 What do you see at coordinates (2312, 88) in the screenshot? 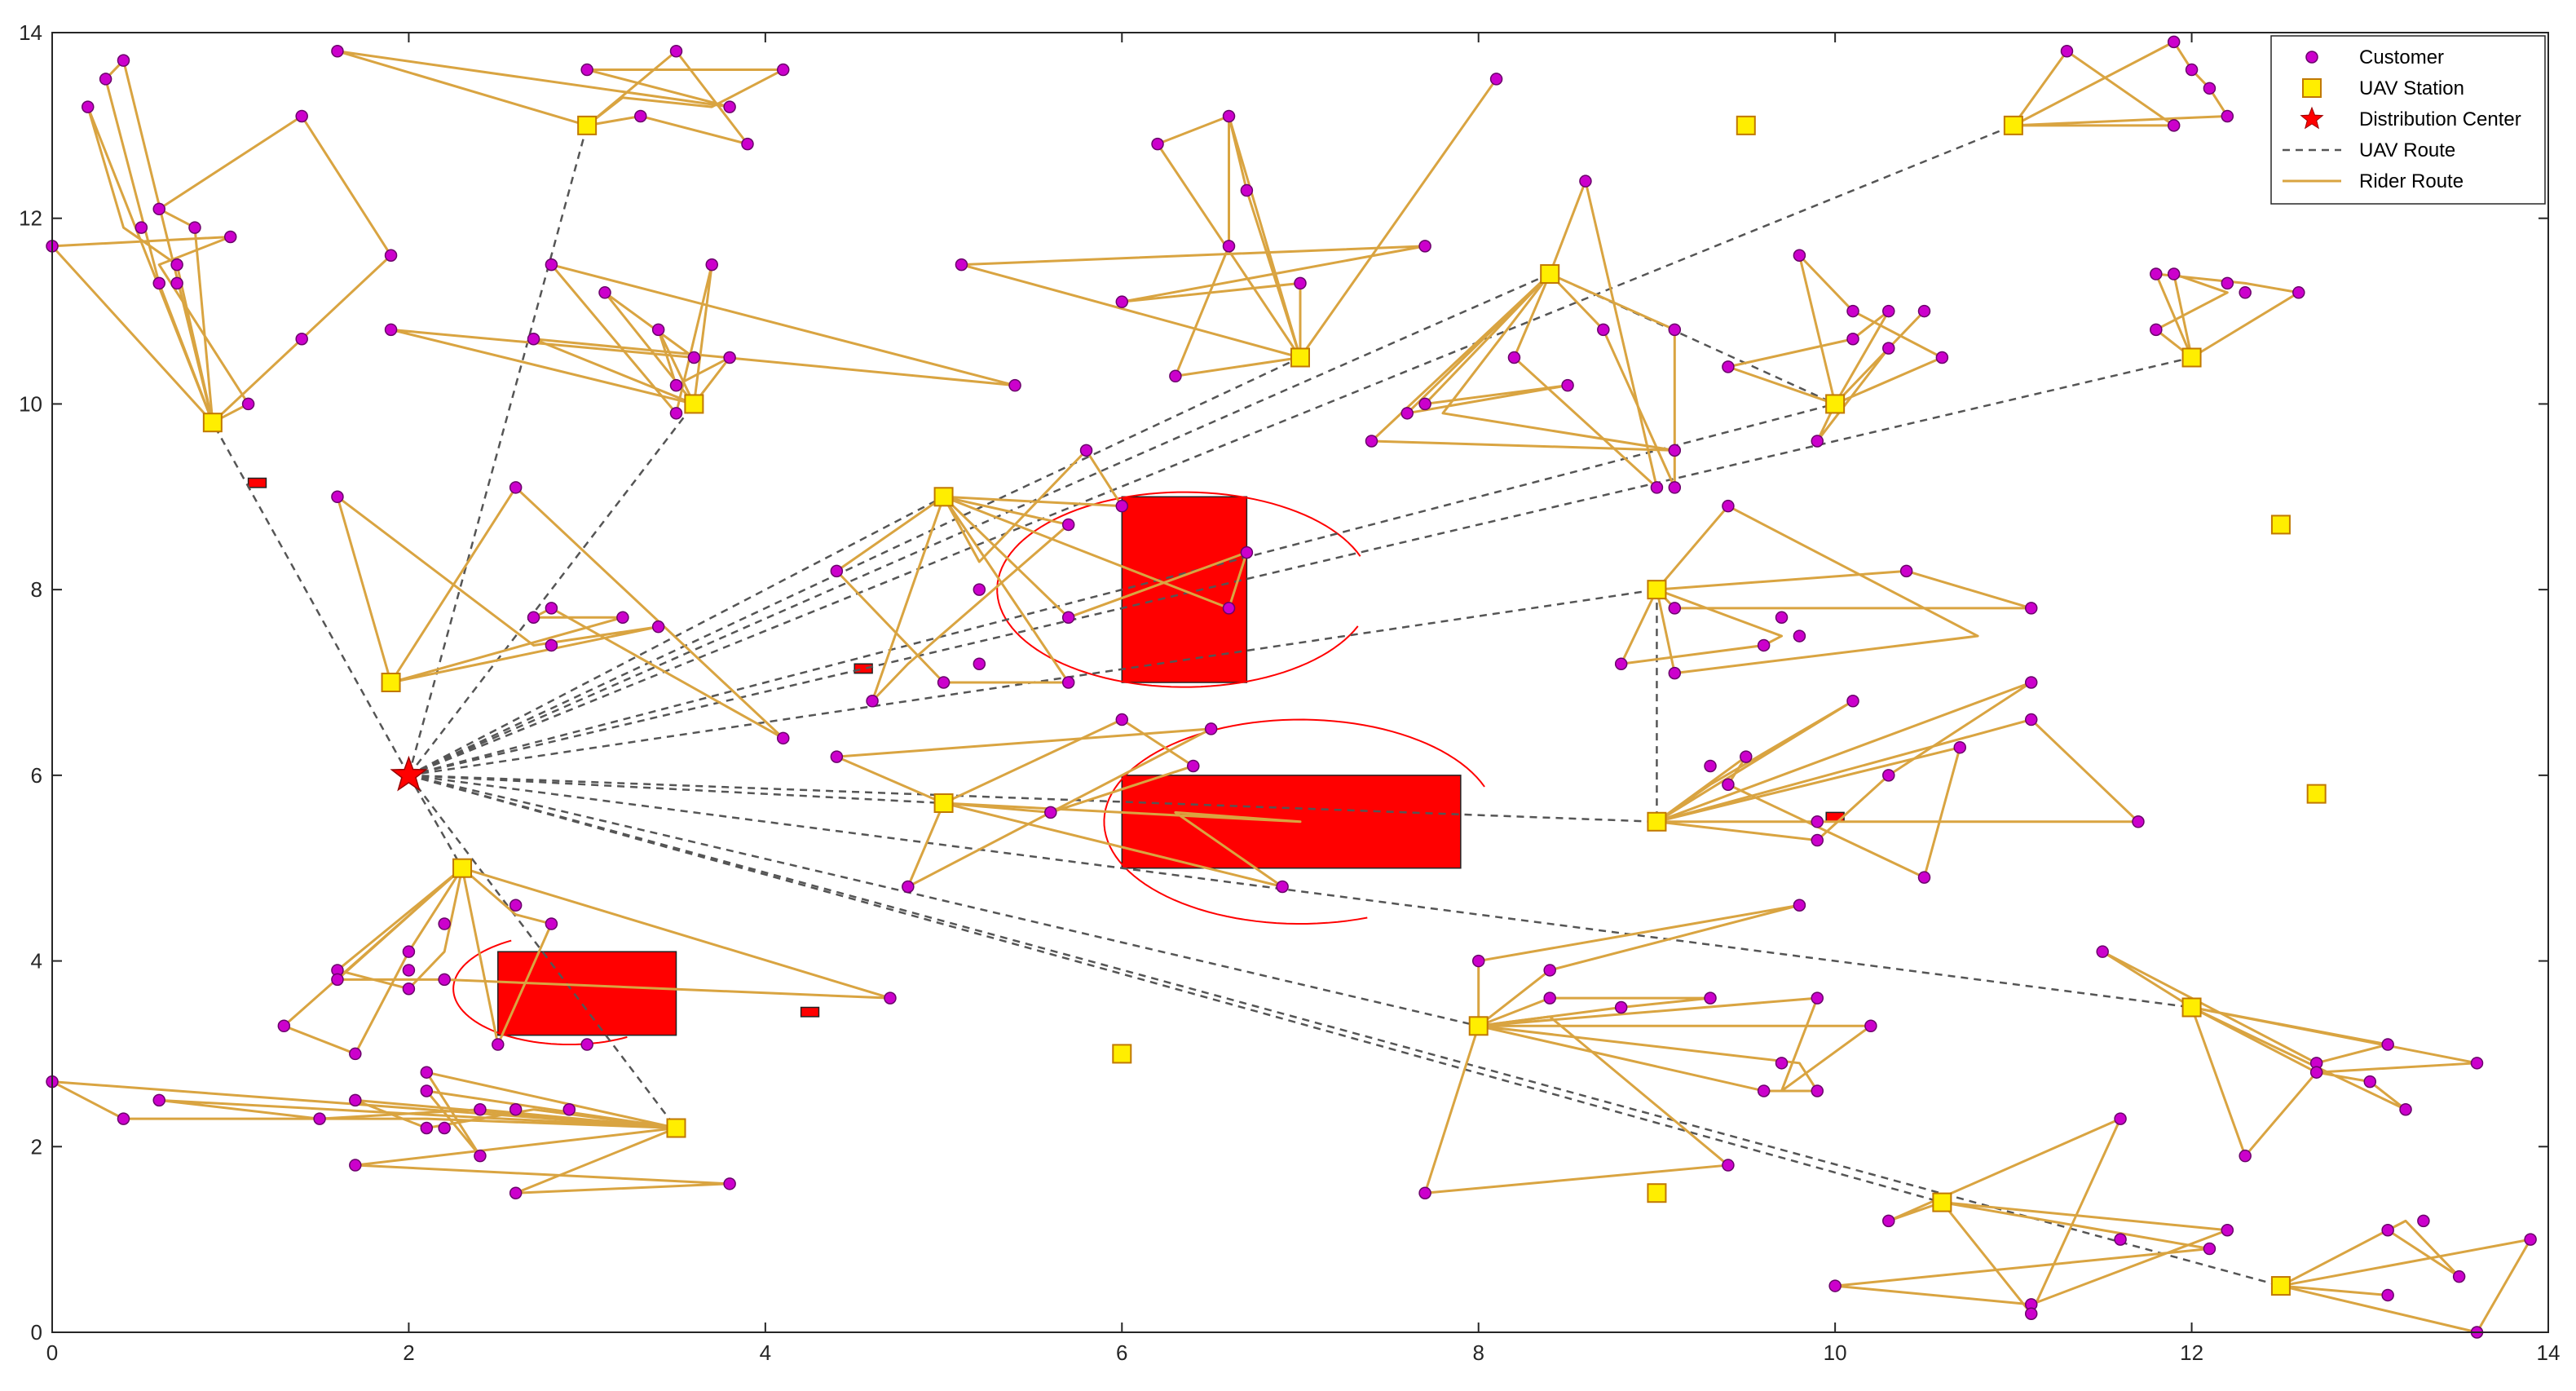
I see `legend-uav-station-marker` at bounding box center [2312, 88].